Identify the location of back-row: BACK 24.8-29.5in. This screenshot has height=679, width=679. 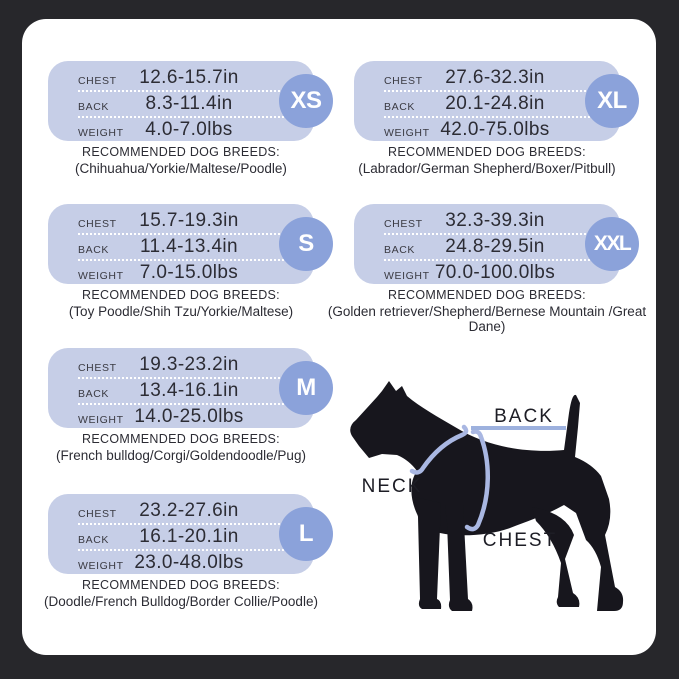
(495, 248).